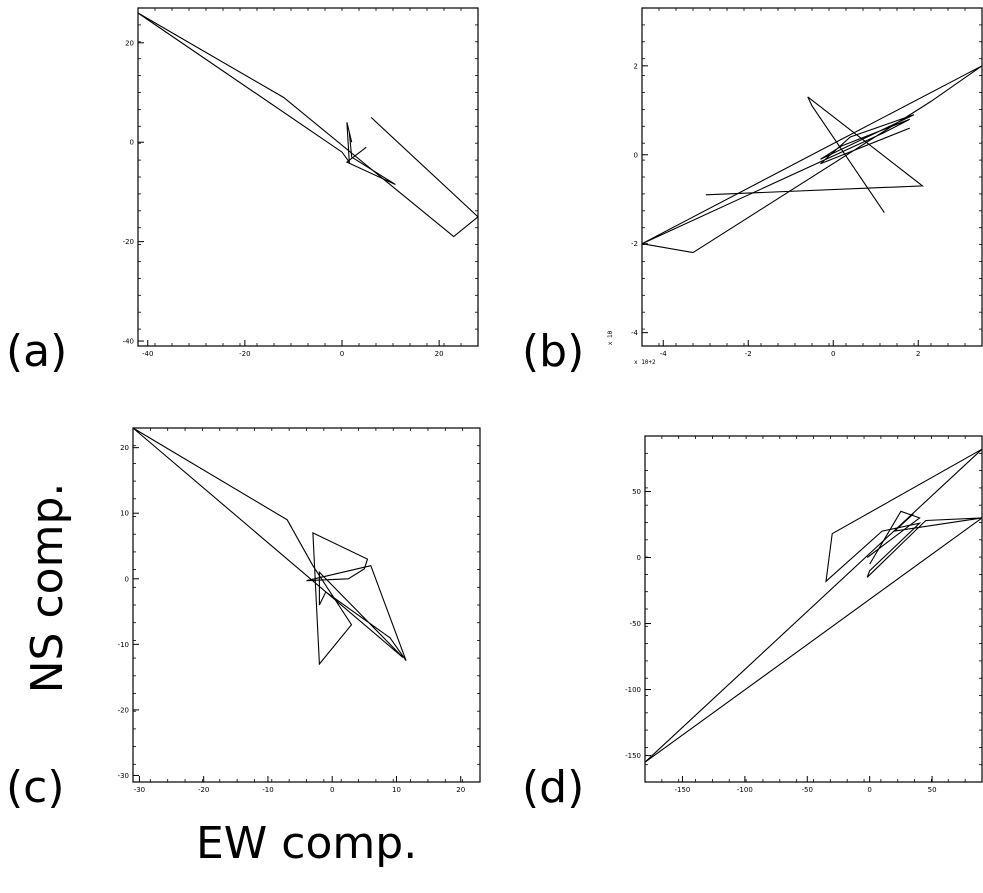 This screenshot has width=983, height=893. I want to click on y-tick-label-c: 10, so click(124, 514).